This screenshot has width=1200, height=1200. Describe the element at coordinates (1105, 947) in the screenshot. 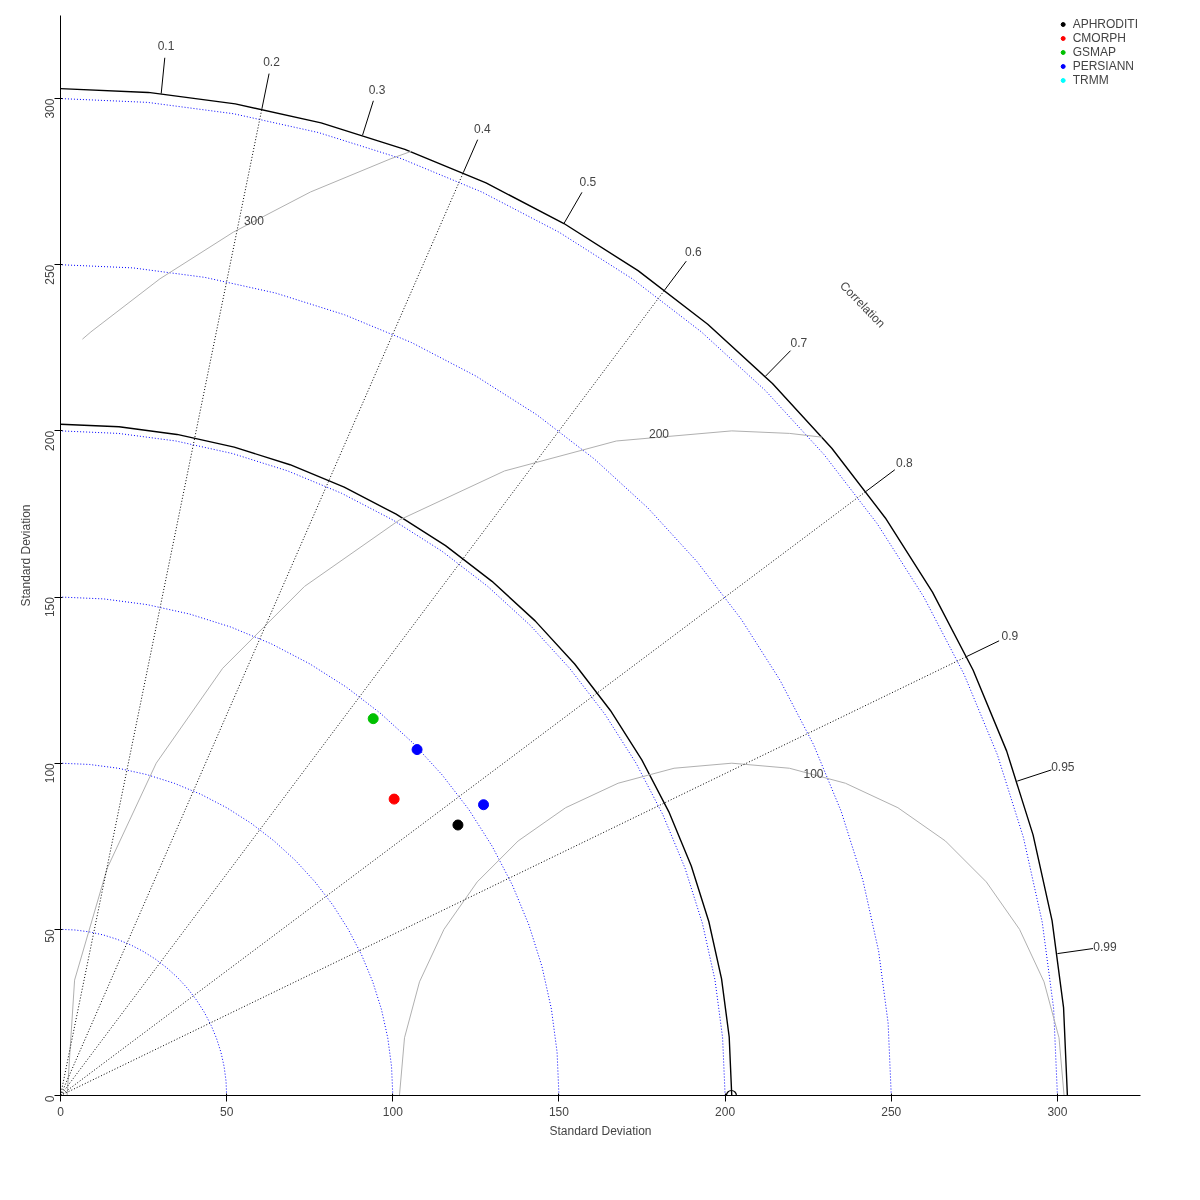

I see `annotation: 0.99` at that location.